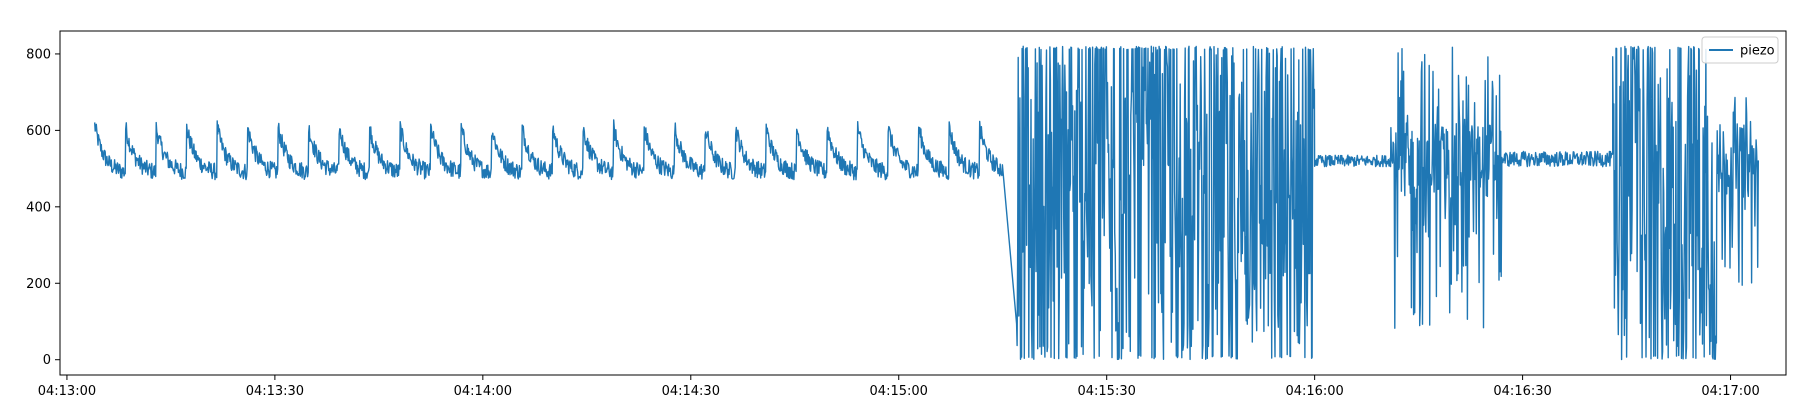  I want to click on legend: piezo, so click(1740, 50).